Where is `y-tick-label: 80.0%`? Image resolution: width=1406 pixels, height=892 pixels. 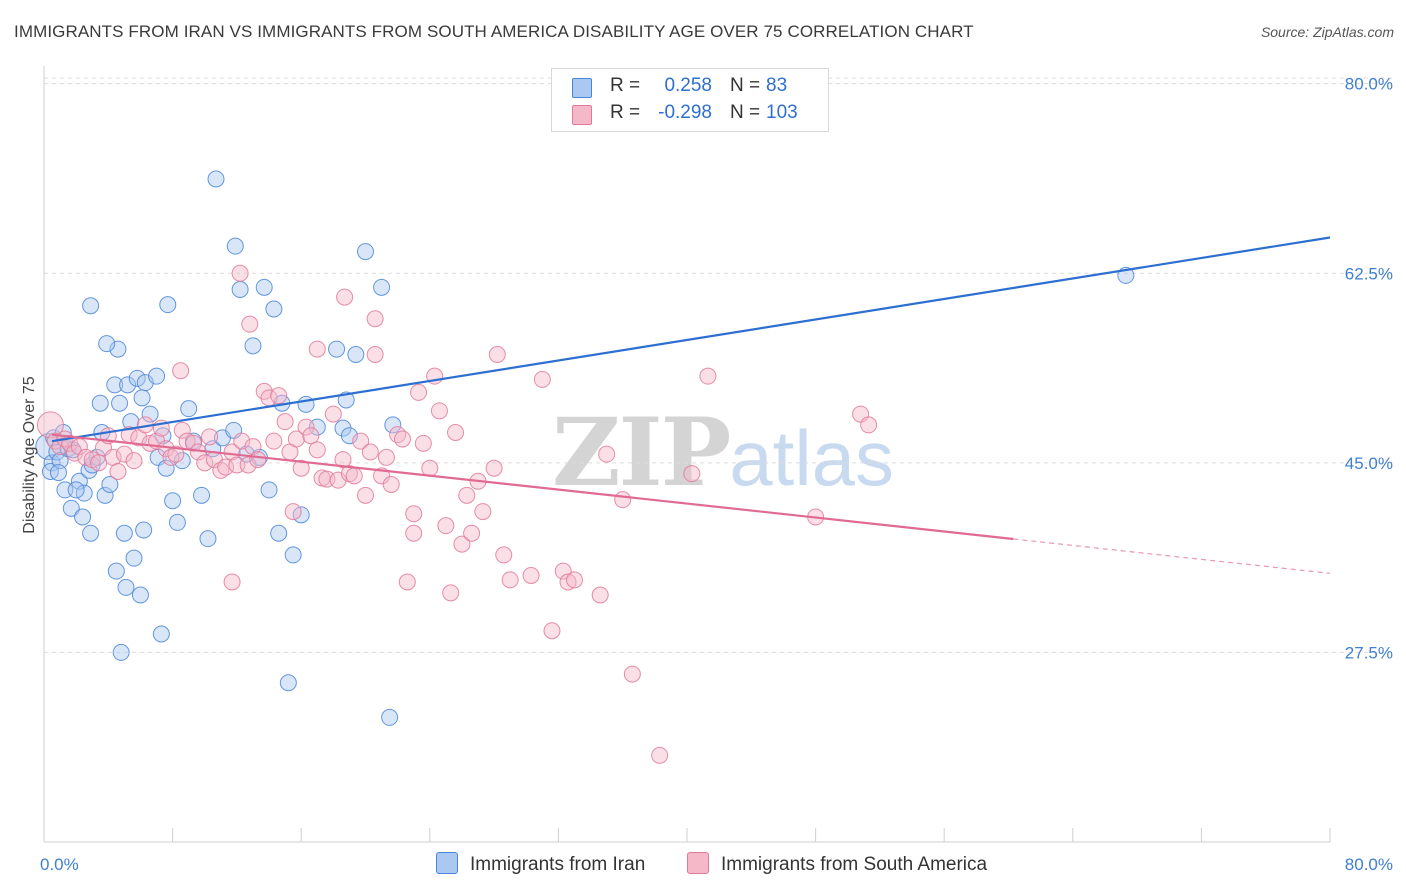 y-tick-label: 80.0% is located at coordinates (1369, 84).